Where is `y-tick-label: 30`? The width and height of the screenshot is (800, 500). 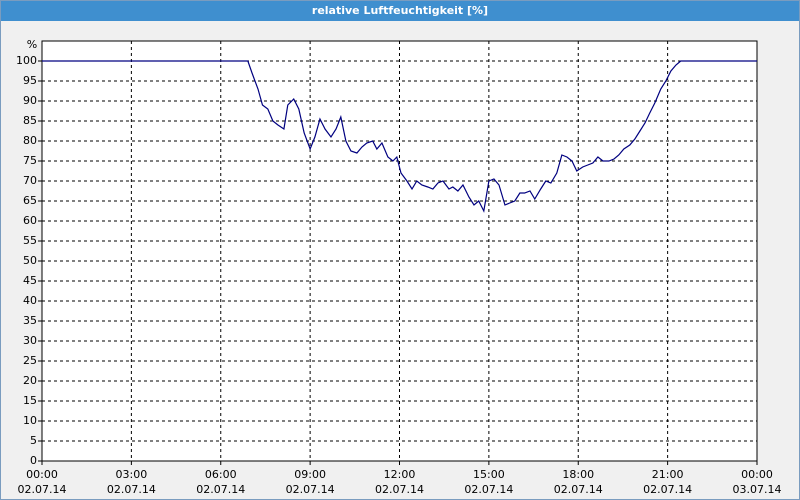 y-tick-label: 30 is located at coordinates (30, 340).